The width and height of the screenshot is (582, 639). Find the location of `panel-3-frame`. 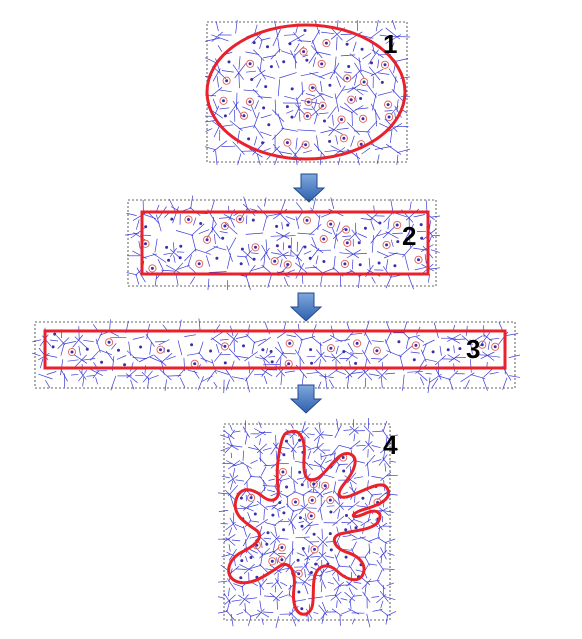

panel-3-frame is located at coordinates (275, 355).